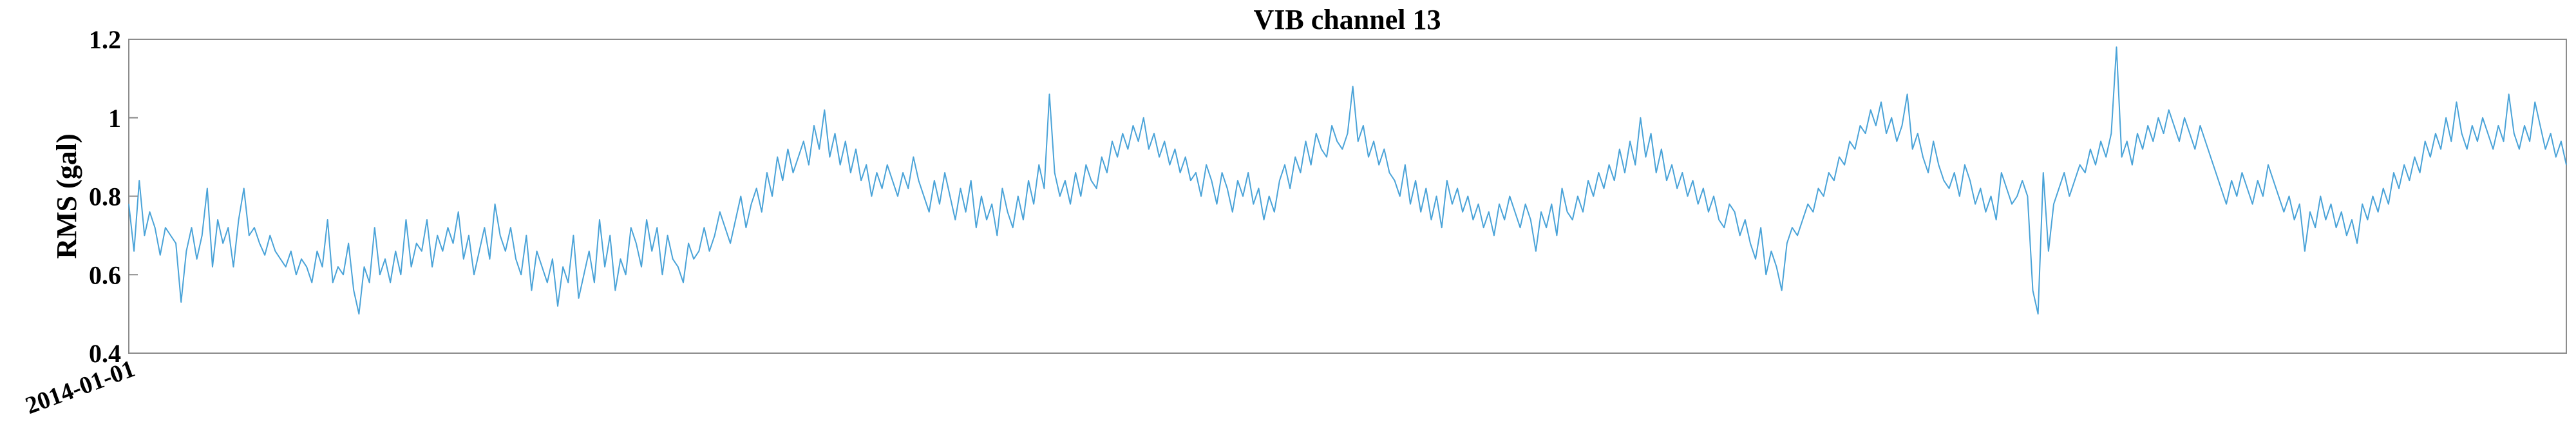 The height and width of the screenshot is (435, 2576). Describe the element at coordinates (105, 196) in the screenshot. I see `y-tick-label: 0.8` at that location.